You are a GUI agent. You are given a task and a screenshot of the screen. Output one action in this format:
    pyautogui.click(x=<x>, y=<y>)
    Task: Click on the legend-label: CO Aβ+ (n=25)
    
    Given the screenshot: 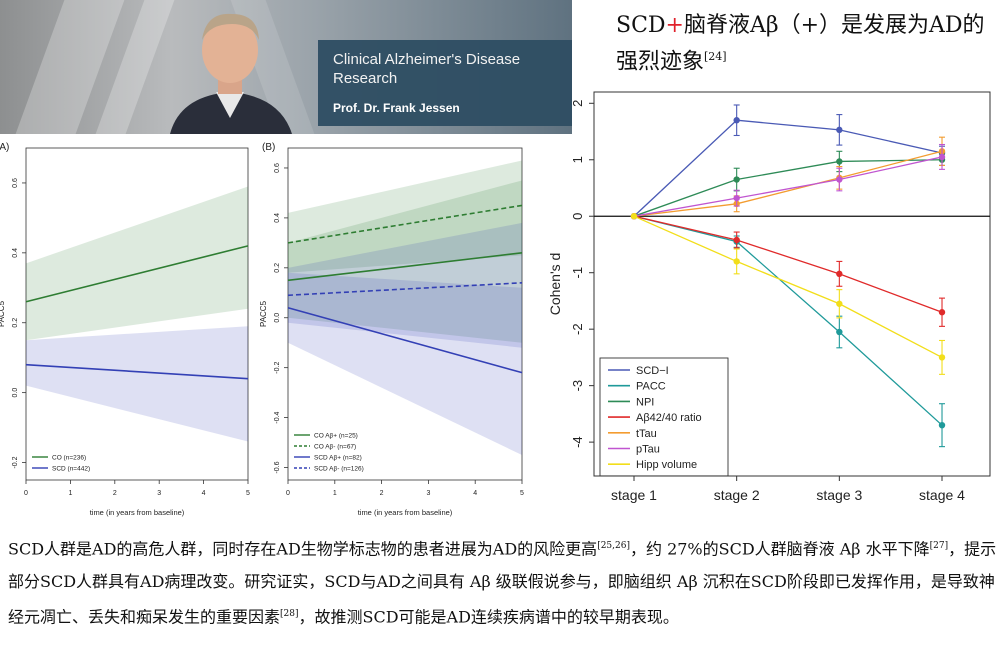 What is the action you would take?
    pyautogui.click(x=336, y=436)
    